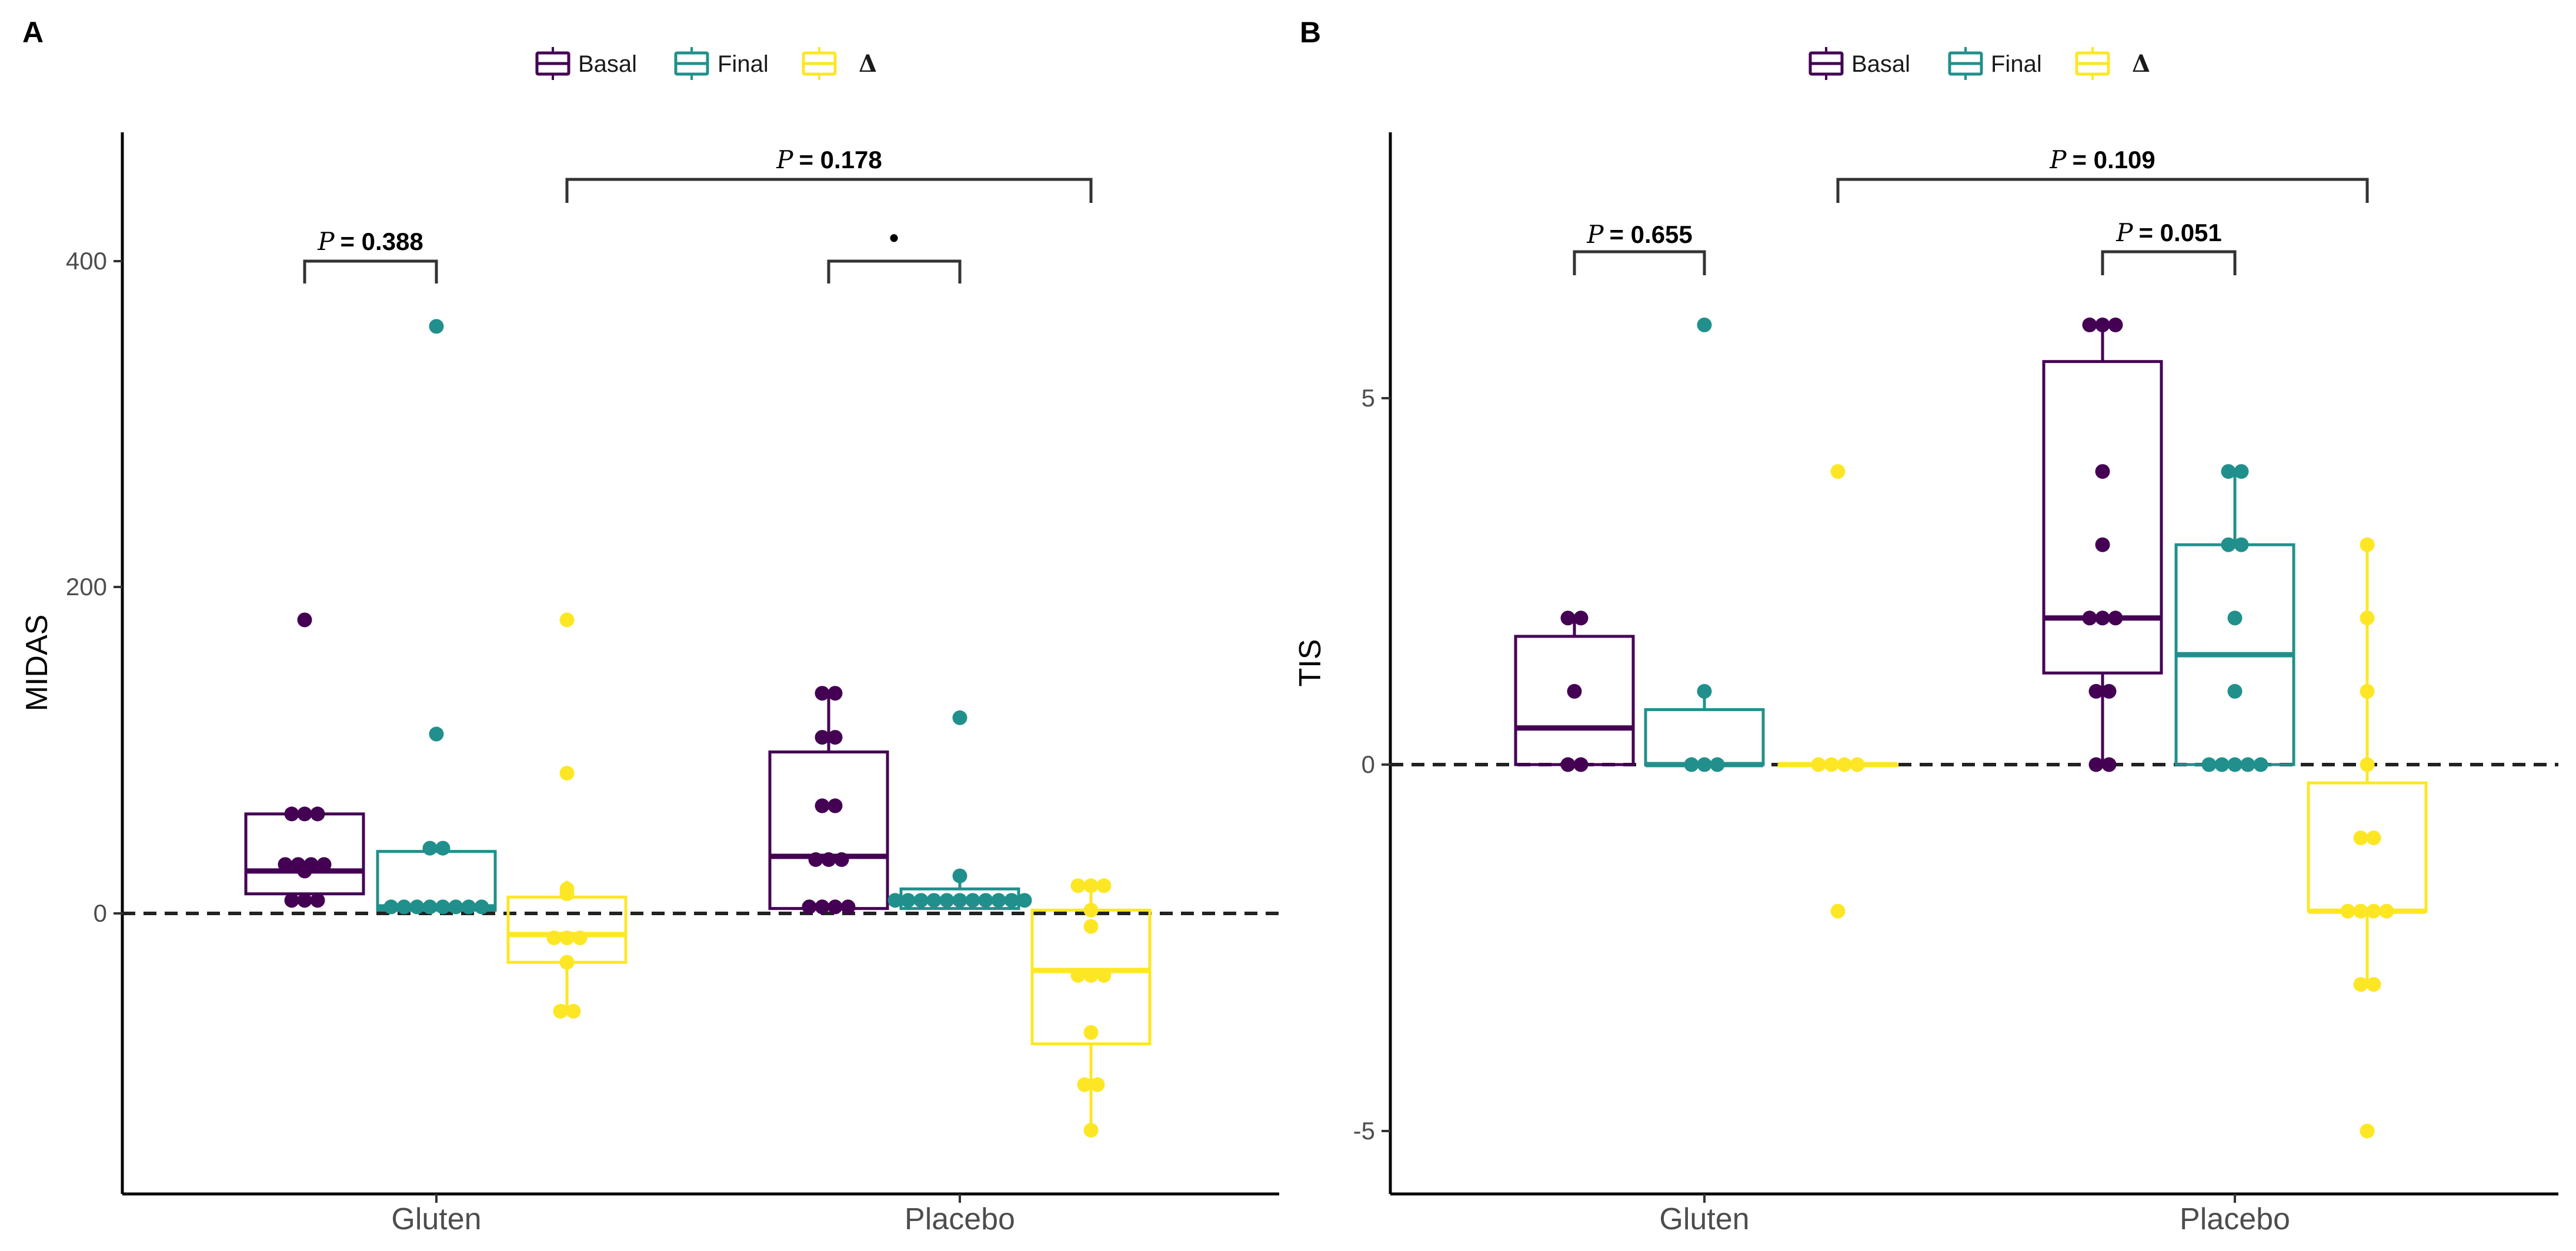  I want to click on x-category-label-gluten: Gluten, so click(1704, 1219).